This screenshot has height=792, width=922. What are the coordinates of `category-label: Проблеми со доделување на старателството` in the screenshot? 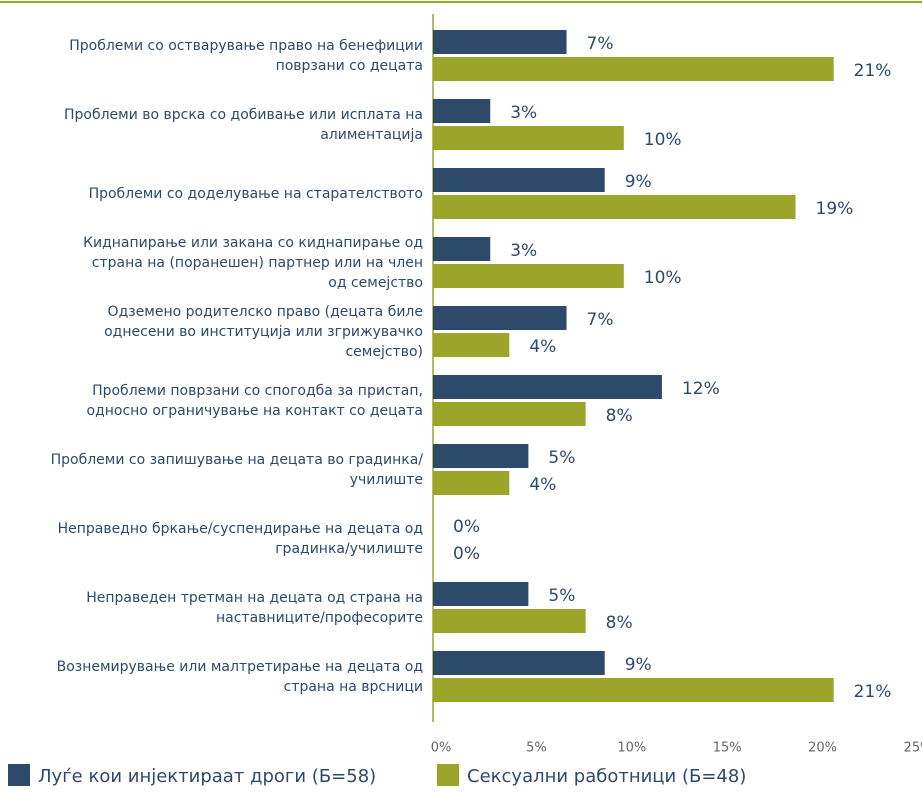 It's located at (256, 194).